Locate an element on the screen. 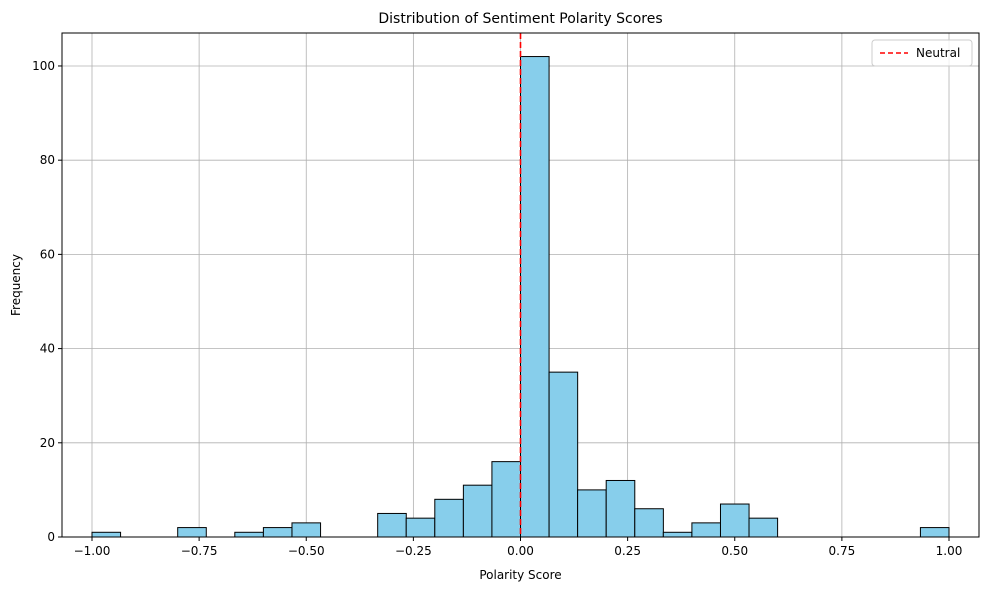 The height and width of the screenshot is (590, 989). x-tick-label: 0.50 is located at coordinates (734, 551).